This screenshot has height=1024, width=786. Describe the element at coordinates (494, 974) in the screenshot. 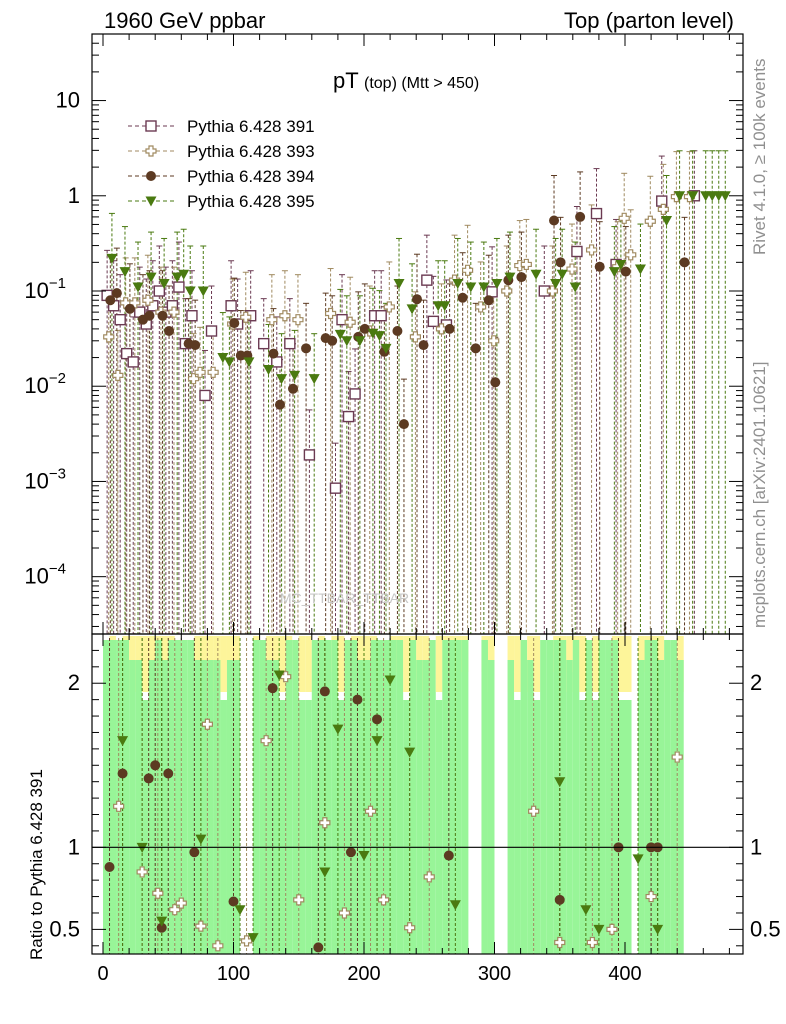

I see `x-tick-label: 300` at that location.